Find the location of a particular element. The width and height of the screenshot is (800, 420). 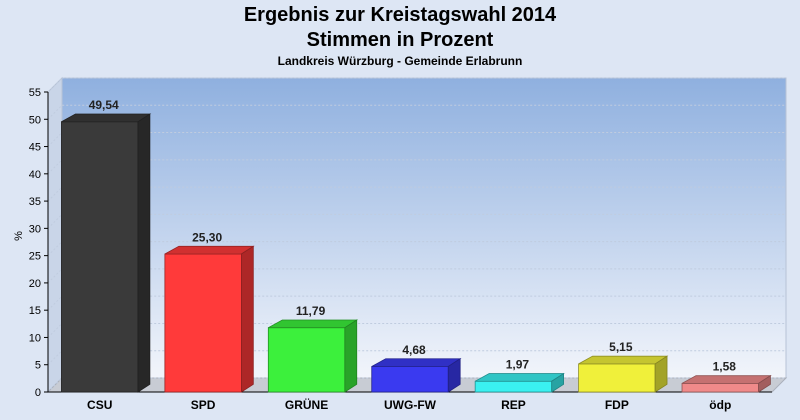

x-tick-label: SPD is located at coordinates (203, 405).